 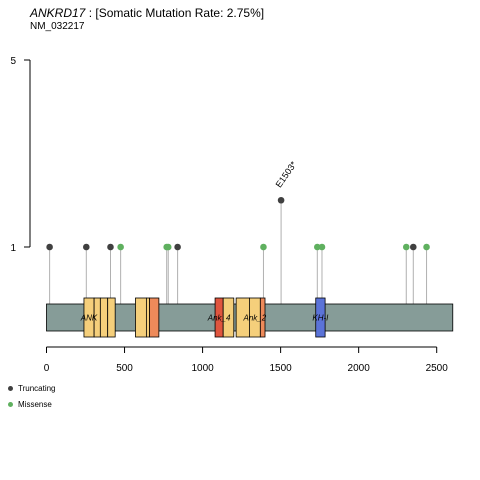 I want to click on x-tick-label: 2000, so click(x=359, y=368).